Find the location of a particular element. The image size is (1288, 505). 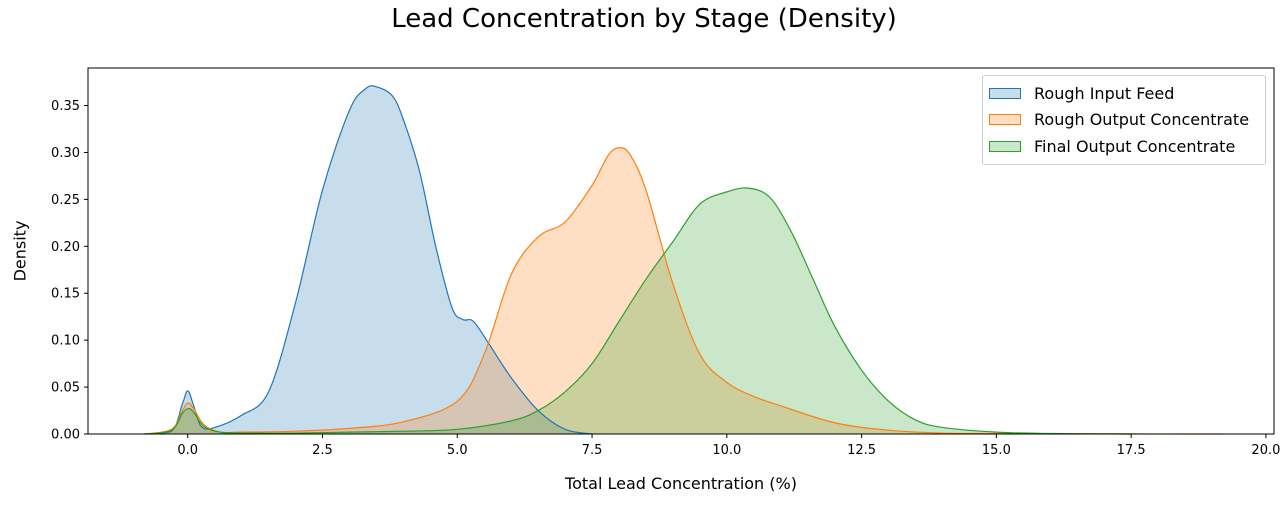

x-tick-label: 5.0 is located at coordinates (457, 450).